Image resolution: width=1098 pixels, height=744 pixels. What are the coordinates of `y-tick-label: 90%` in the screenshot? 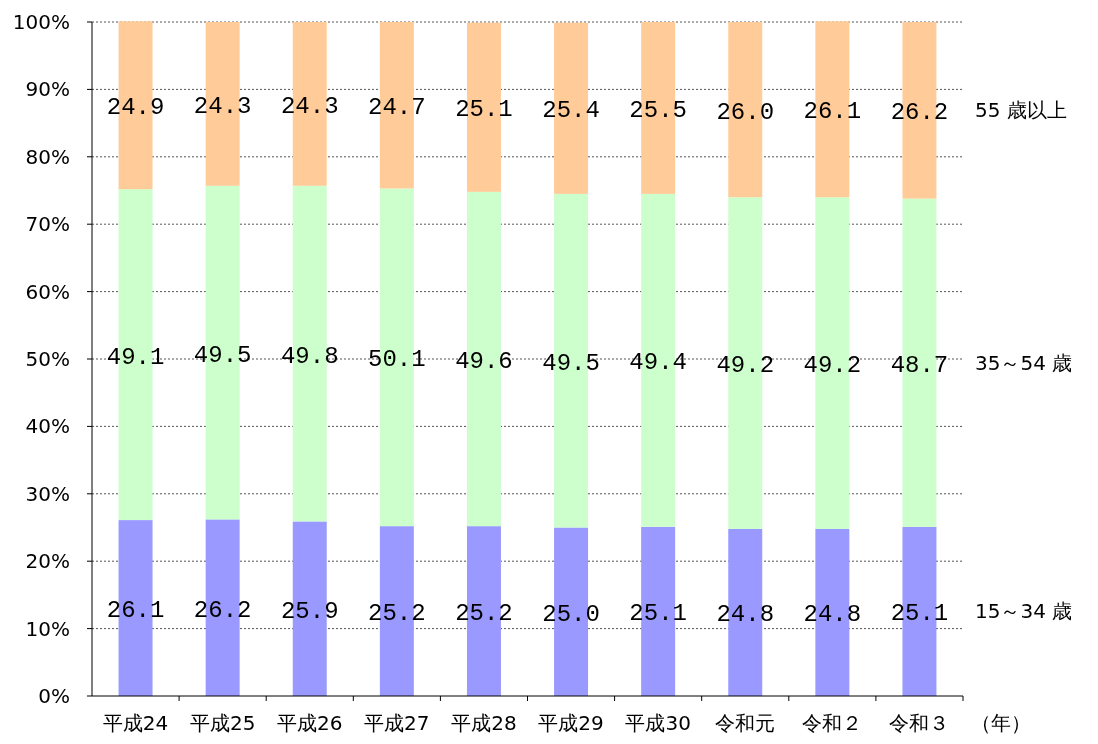 It's located at (47, 89).